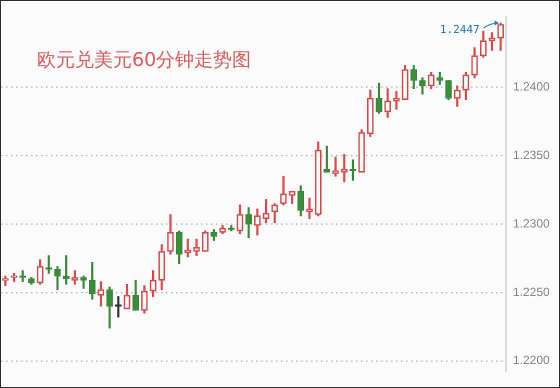 The height and width of the screenshot is (388, 560). I want to click on y-tick-label: 1.2350, so click(531, 155).